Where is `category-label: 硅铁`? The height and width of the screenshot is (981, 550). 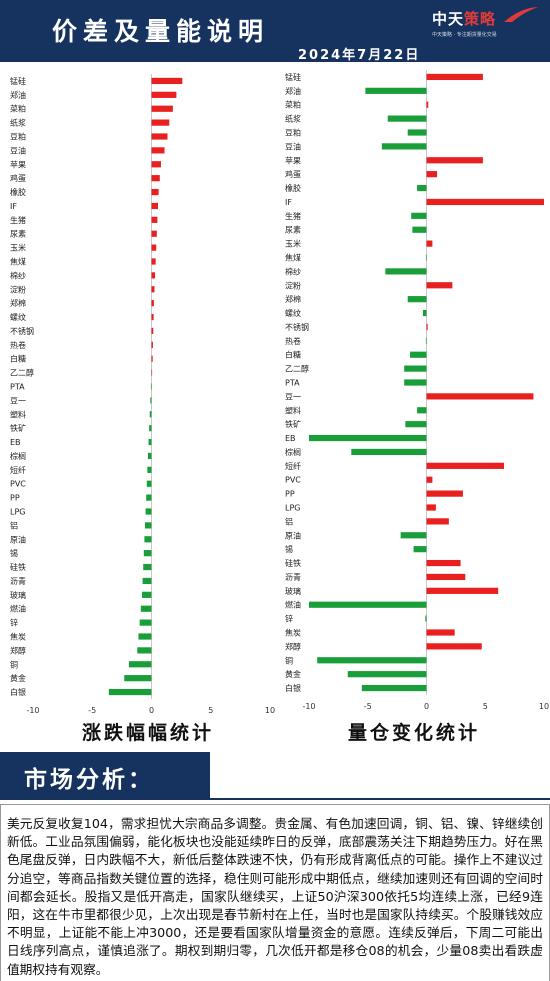
category-label: 硅铁 is located at coordinates (293, 563).